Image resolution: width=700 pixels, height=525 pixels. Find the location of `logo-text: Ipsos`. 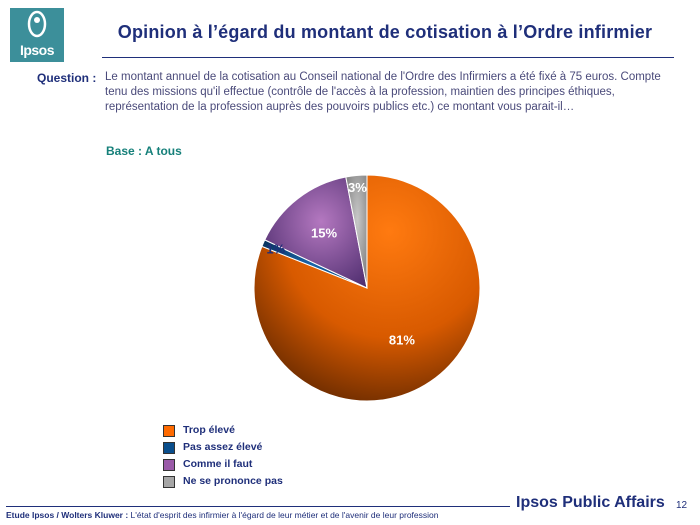

logo-text: Ipsos is located at coordinates (37, 50).